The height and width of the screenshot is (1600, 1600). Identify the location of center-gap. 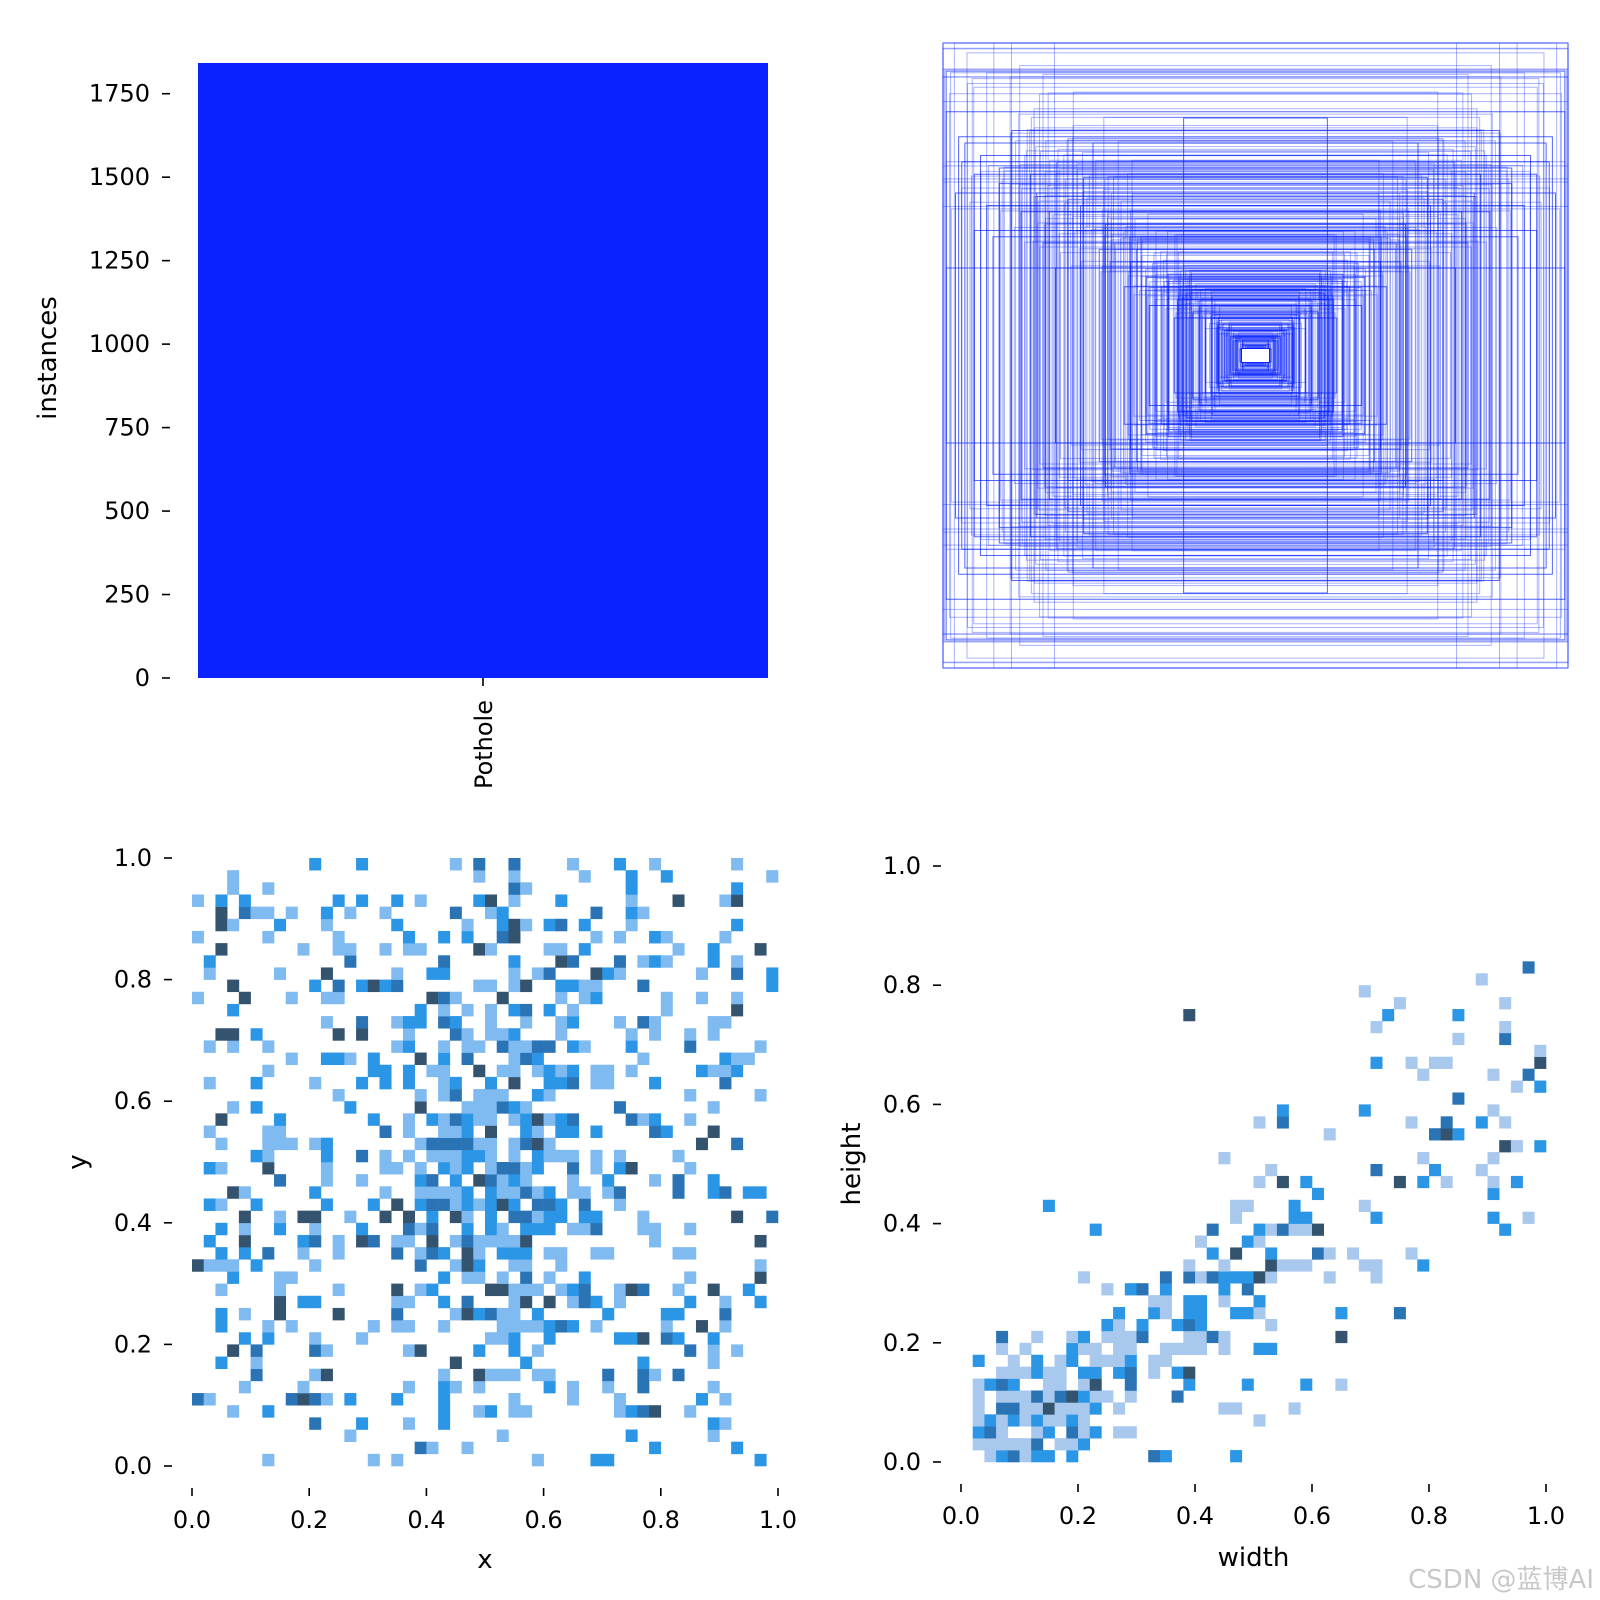
(1255, 355).